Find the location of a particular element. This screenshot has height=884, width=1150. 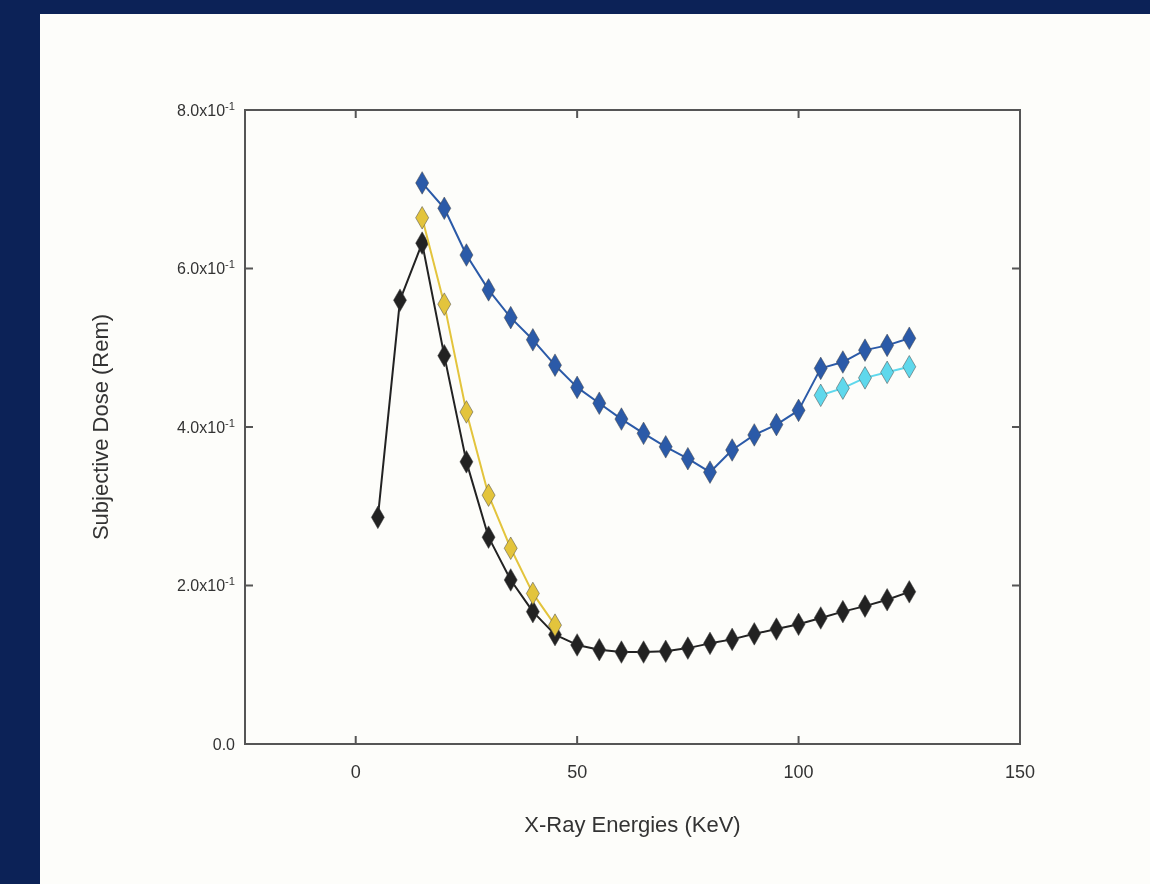

y-tick-label: 6.0x10$^{-1}$ is located at coordinates (206, 268).